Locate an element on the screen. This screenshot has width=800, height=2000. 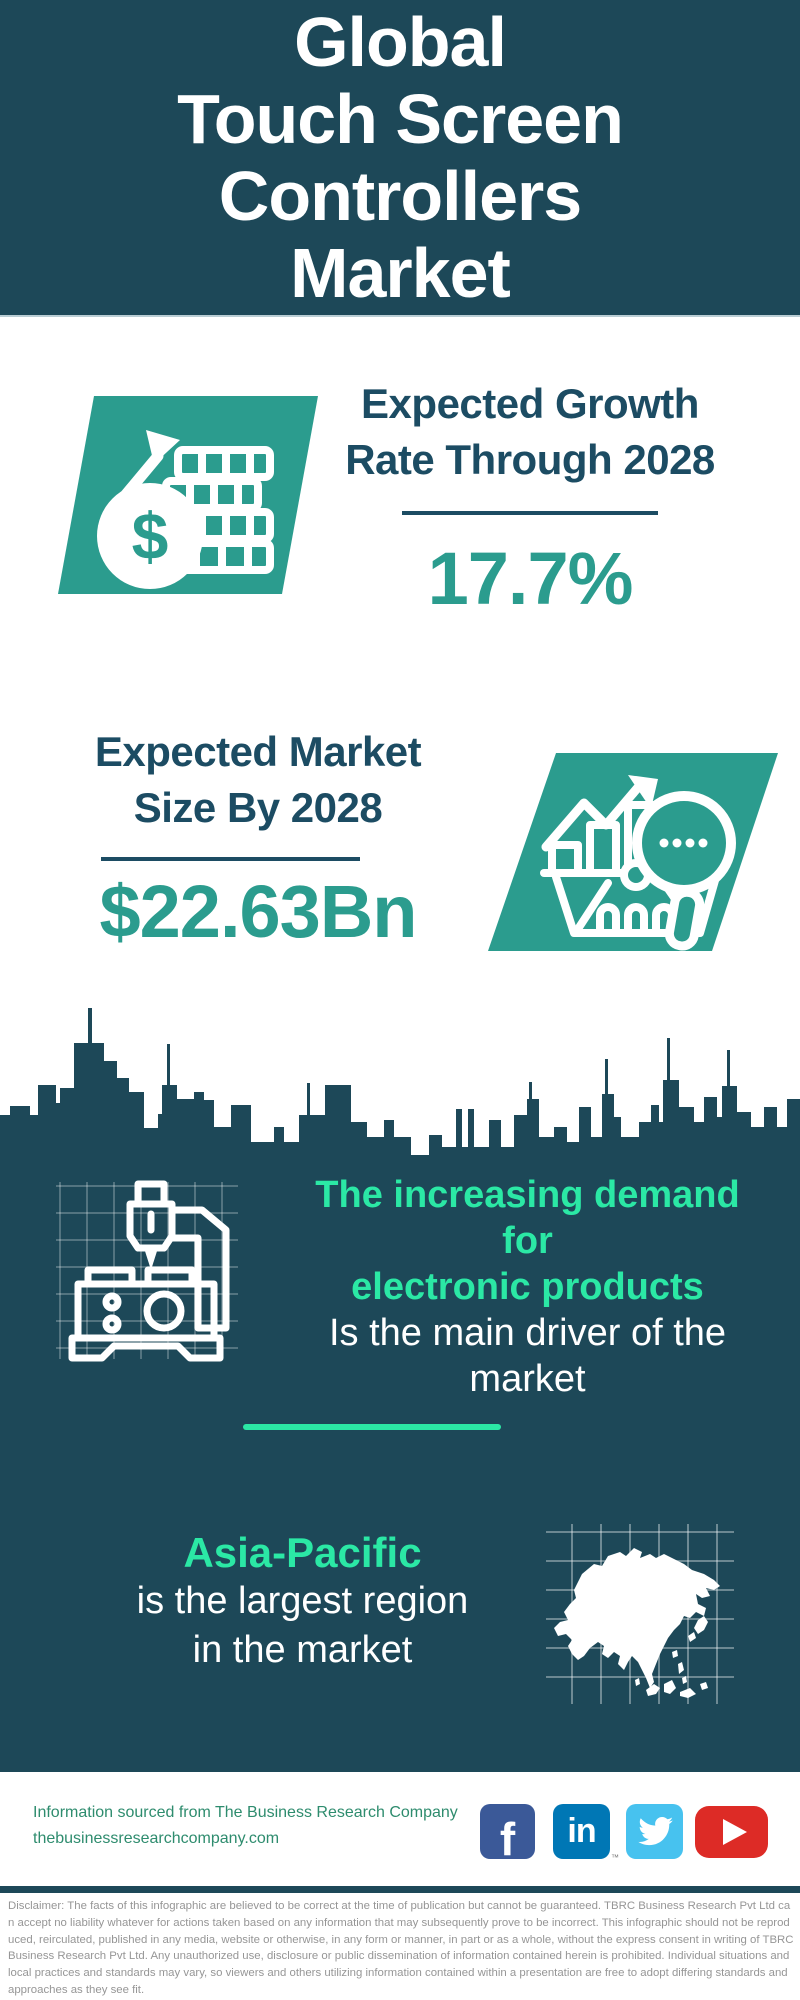
linkedin-icon: in ™ is located at coordinates (586, 1833).